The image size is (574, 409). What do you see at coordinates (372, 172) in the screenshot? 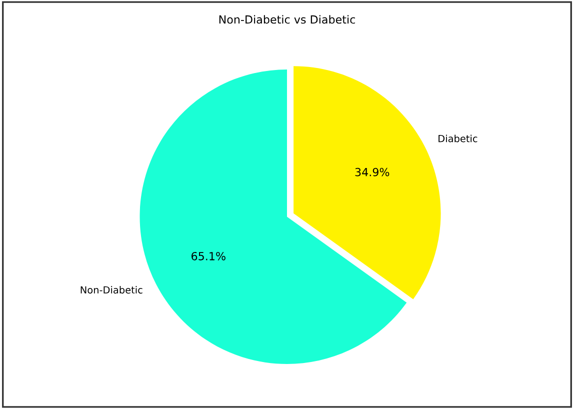
I see `data-label: 34.9%` at bounding box center [372, 172].